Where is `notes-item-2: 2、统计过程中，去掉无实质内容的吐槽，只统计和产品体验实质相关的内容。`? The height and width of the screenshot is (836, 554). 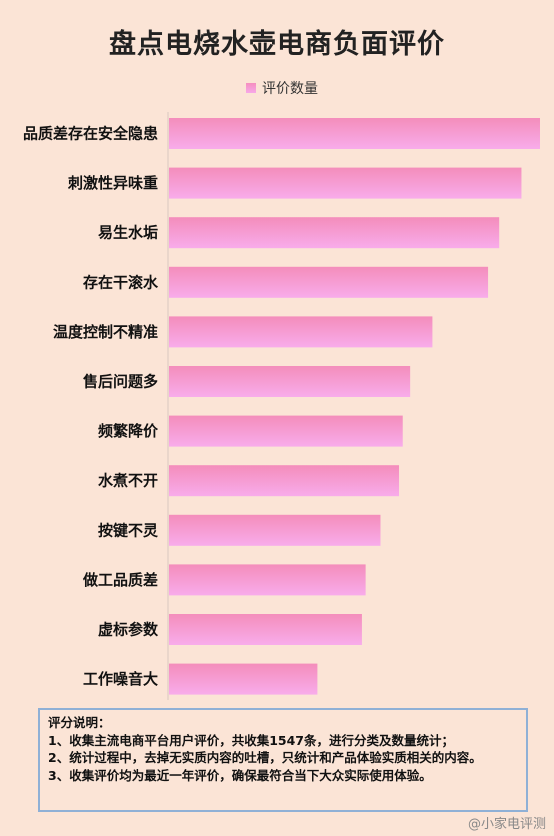
notes-item-2: 2、统计过程中，去掉无实质内容的吐槽，只统计和产品体验实质相关的内容。 is located at coordinates (265, 757).